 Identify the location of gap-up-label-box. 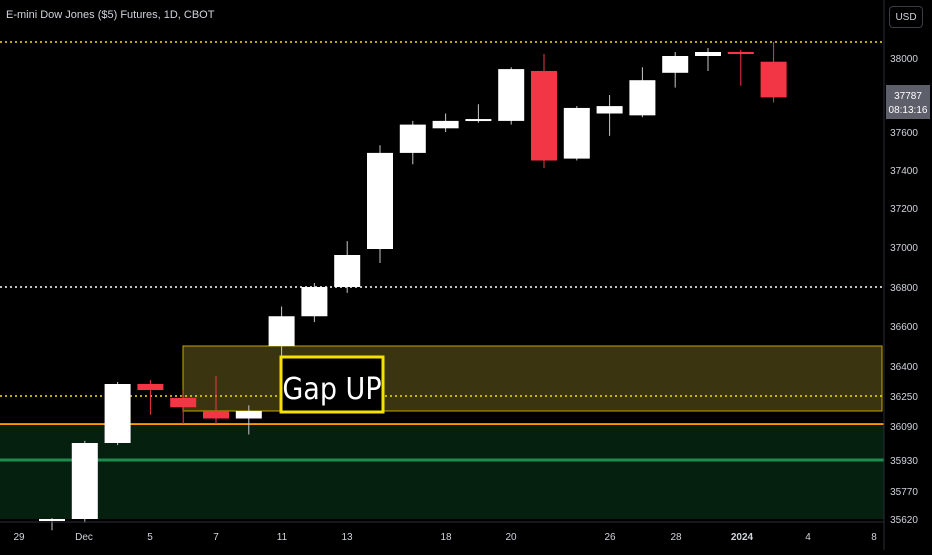
(332, 384).